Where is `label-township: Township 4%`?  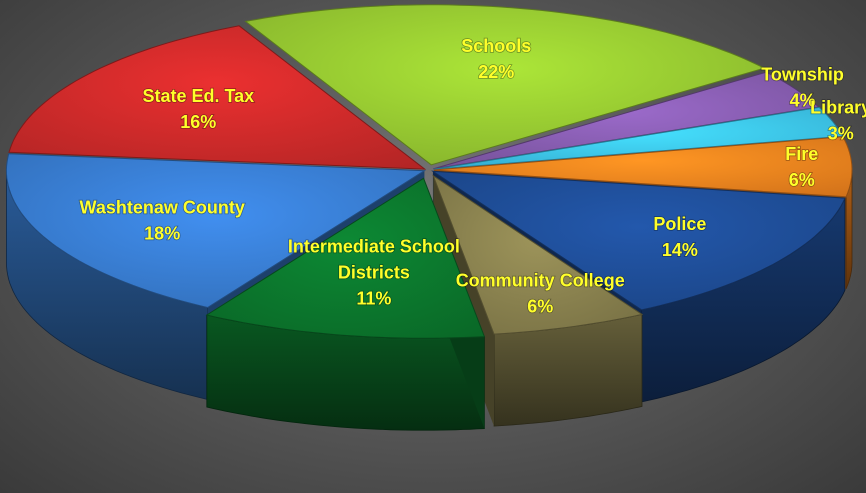
label-township: Township 4% is located at coordinates (802, 87).